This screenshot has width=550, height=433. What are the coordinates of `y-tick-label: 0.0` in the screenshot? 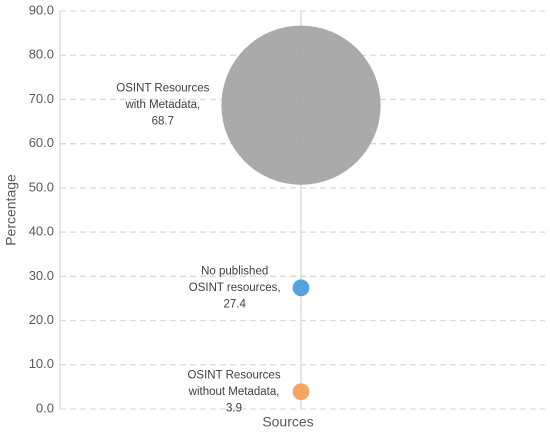 It's located at (45, 407).